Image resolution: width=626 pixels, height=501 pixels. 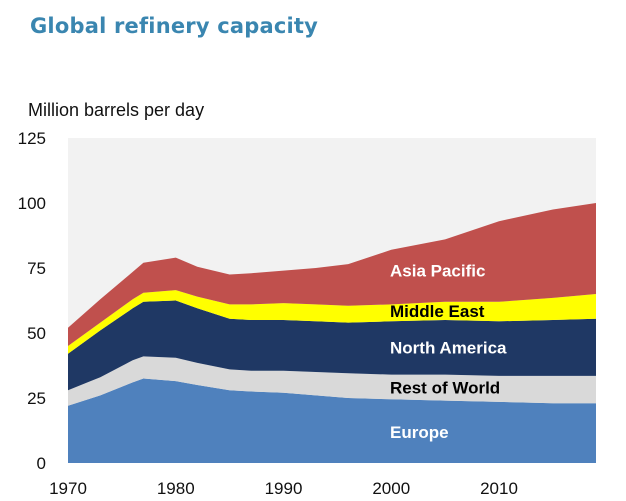 I want to click on x-tick-label: 2010, so click(x=499, y=488).